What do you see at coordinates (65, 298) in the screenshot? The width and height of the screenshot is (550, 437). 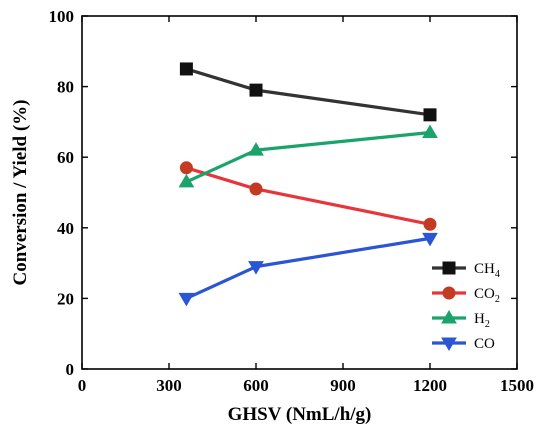 I see `y-tick-label: 20` at bounding box center [65, 298].